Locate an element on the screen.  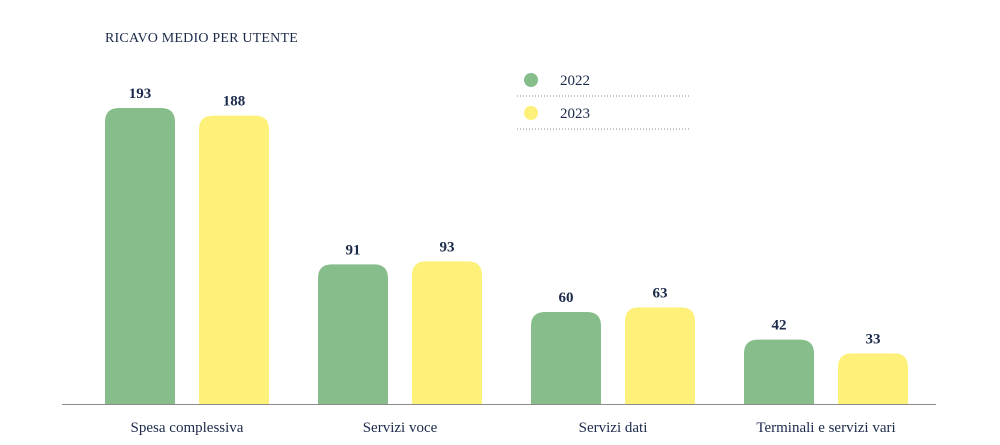
legend-label-2023: 2023 is located at coordinates (575, 114).